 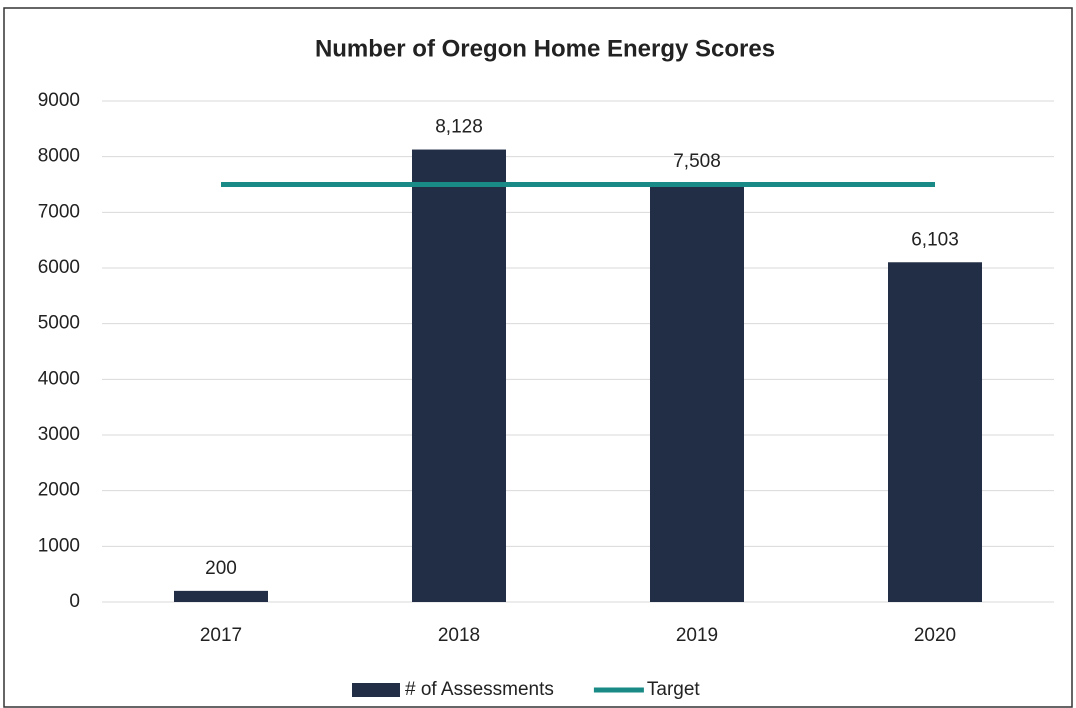 I want to click on y-tick-label: 5000, so click(x=59, y=323).